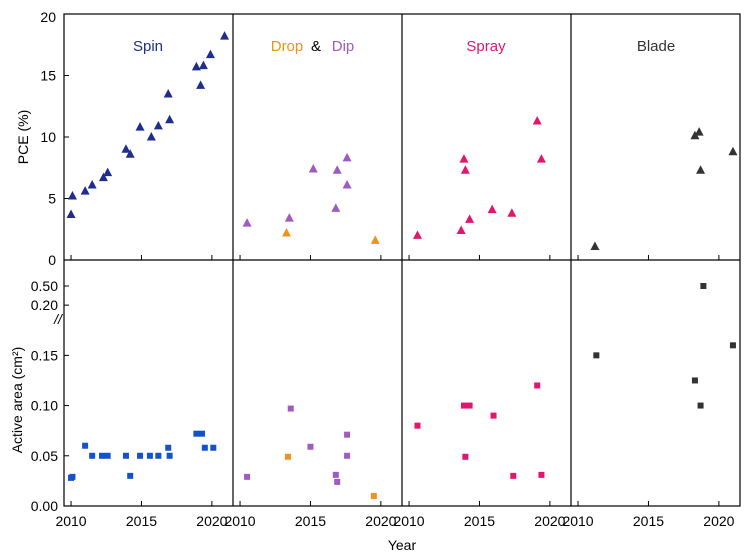 The image size is (750, 560). What do you see at coordinates (402, 545) in the screenshot?
I see `x-axis-title: Year` at bounding box center [402, 545].